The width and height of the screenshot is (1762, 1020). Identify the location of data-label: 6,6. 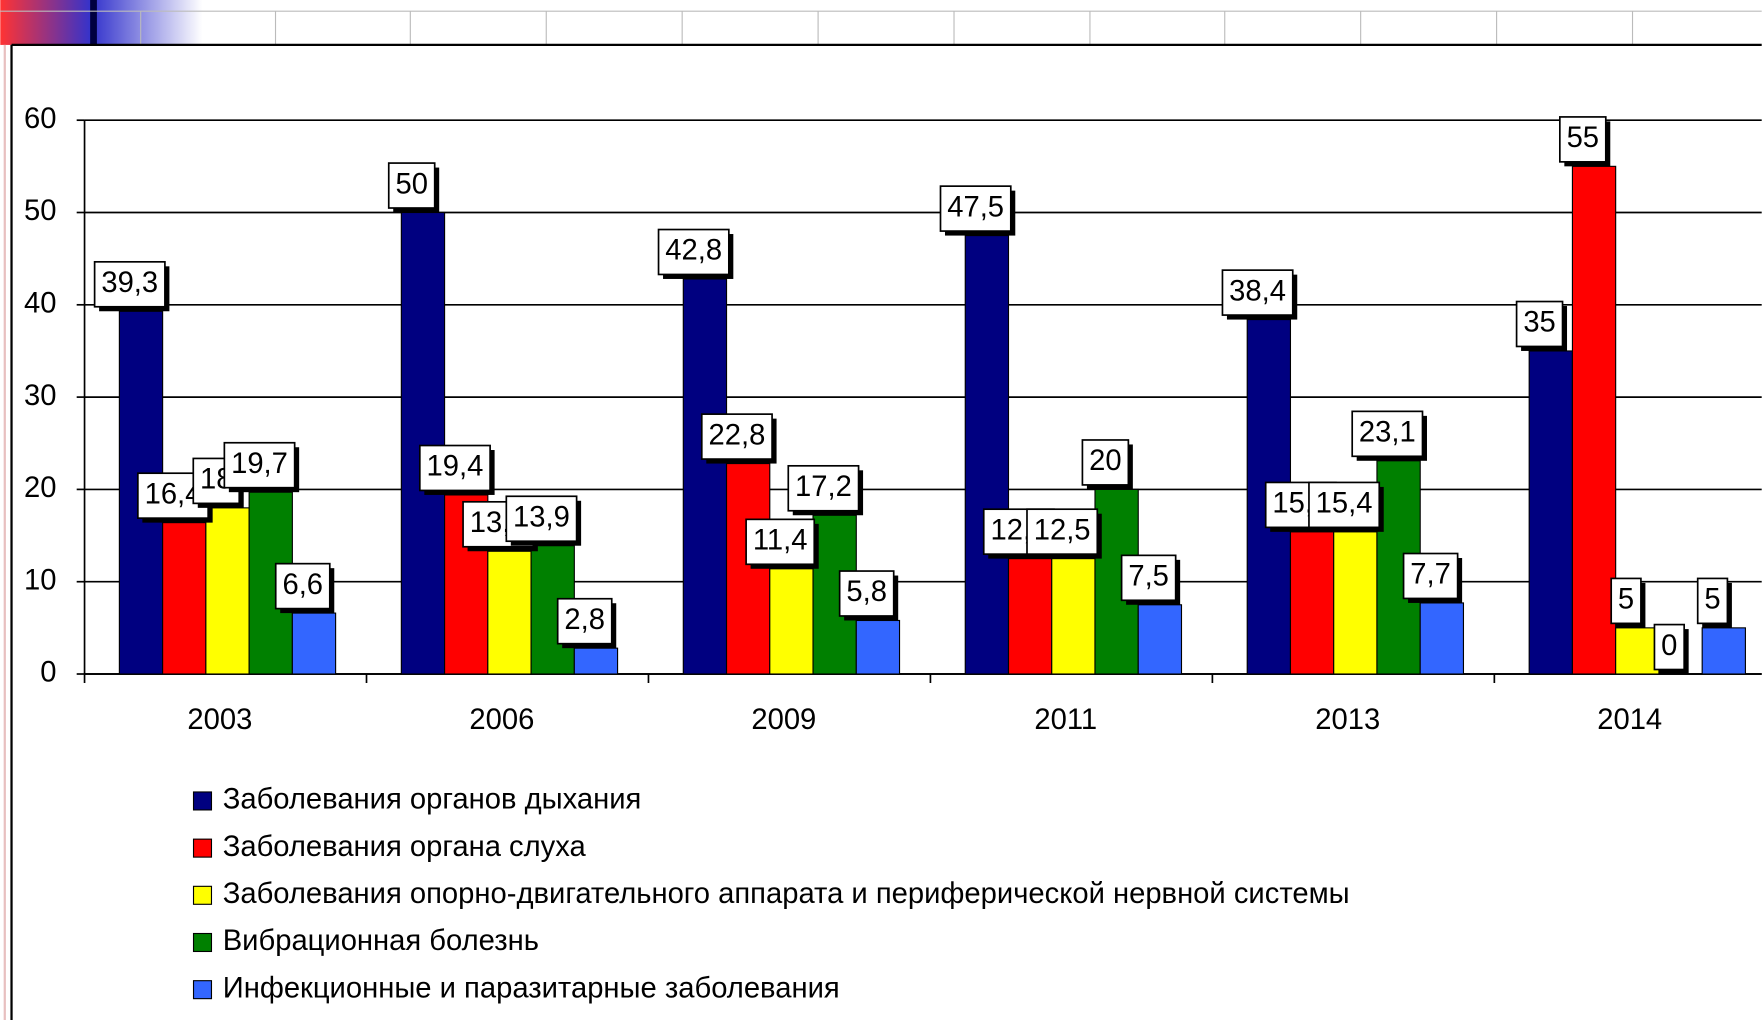
(304, 588).